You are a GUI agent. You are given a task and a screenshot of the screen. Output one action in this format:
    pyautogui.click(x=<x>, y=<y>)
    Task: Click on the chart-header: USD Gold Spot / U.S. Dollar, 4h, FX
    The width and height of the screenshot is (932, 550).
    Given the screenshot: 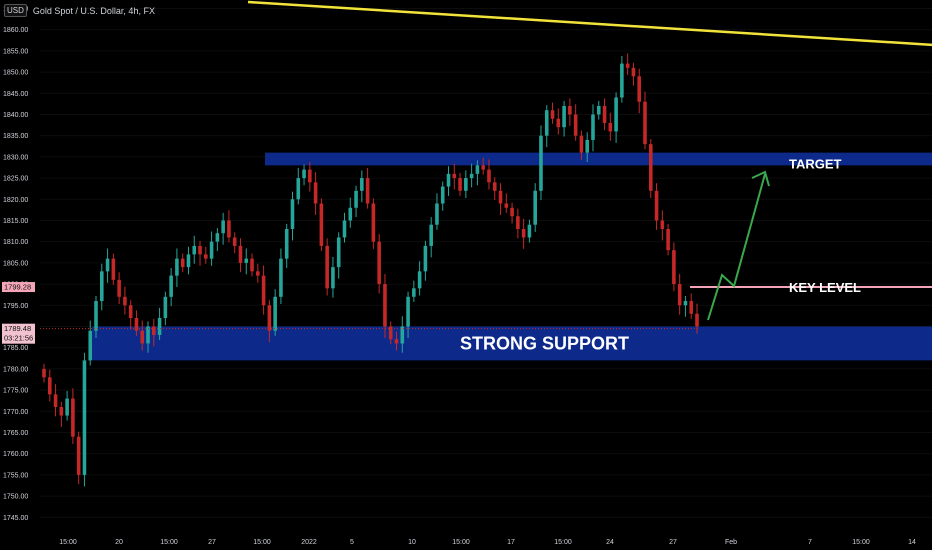 What is the action you would take?
    pyautogui.click(x=79, y=10)
    